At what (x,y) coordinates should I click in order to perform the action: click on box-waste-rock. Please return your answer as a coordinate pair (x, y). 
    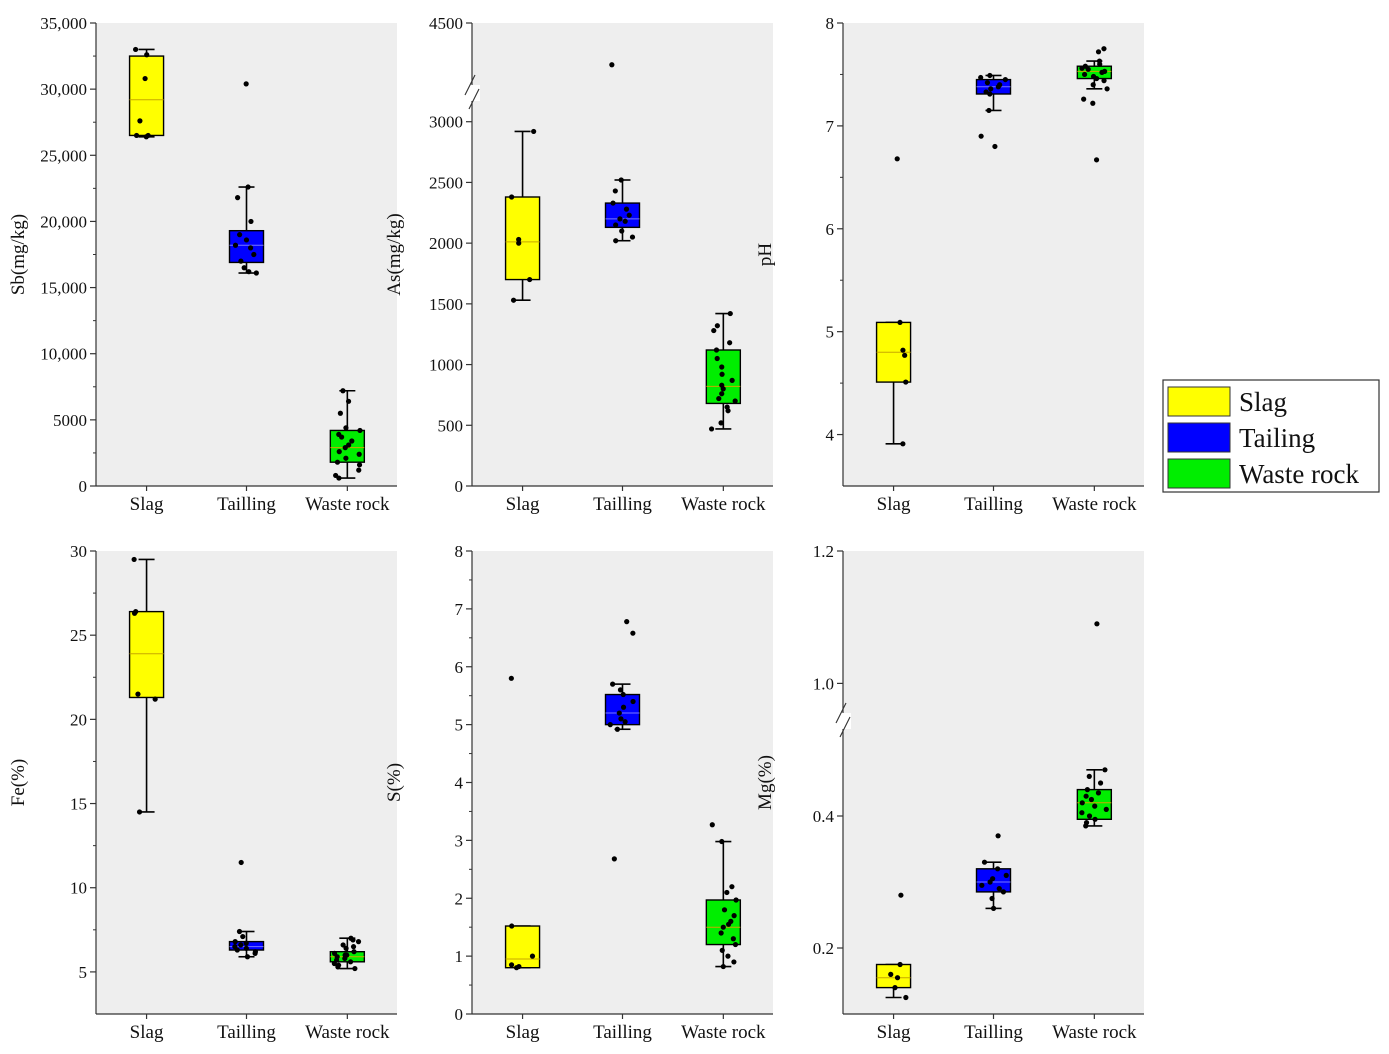
    Looking at the image, I should click on (723, 371).